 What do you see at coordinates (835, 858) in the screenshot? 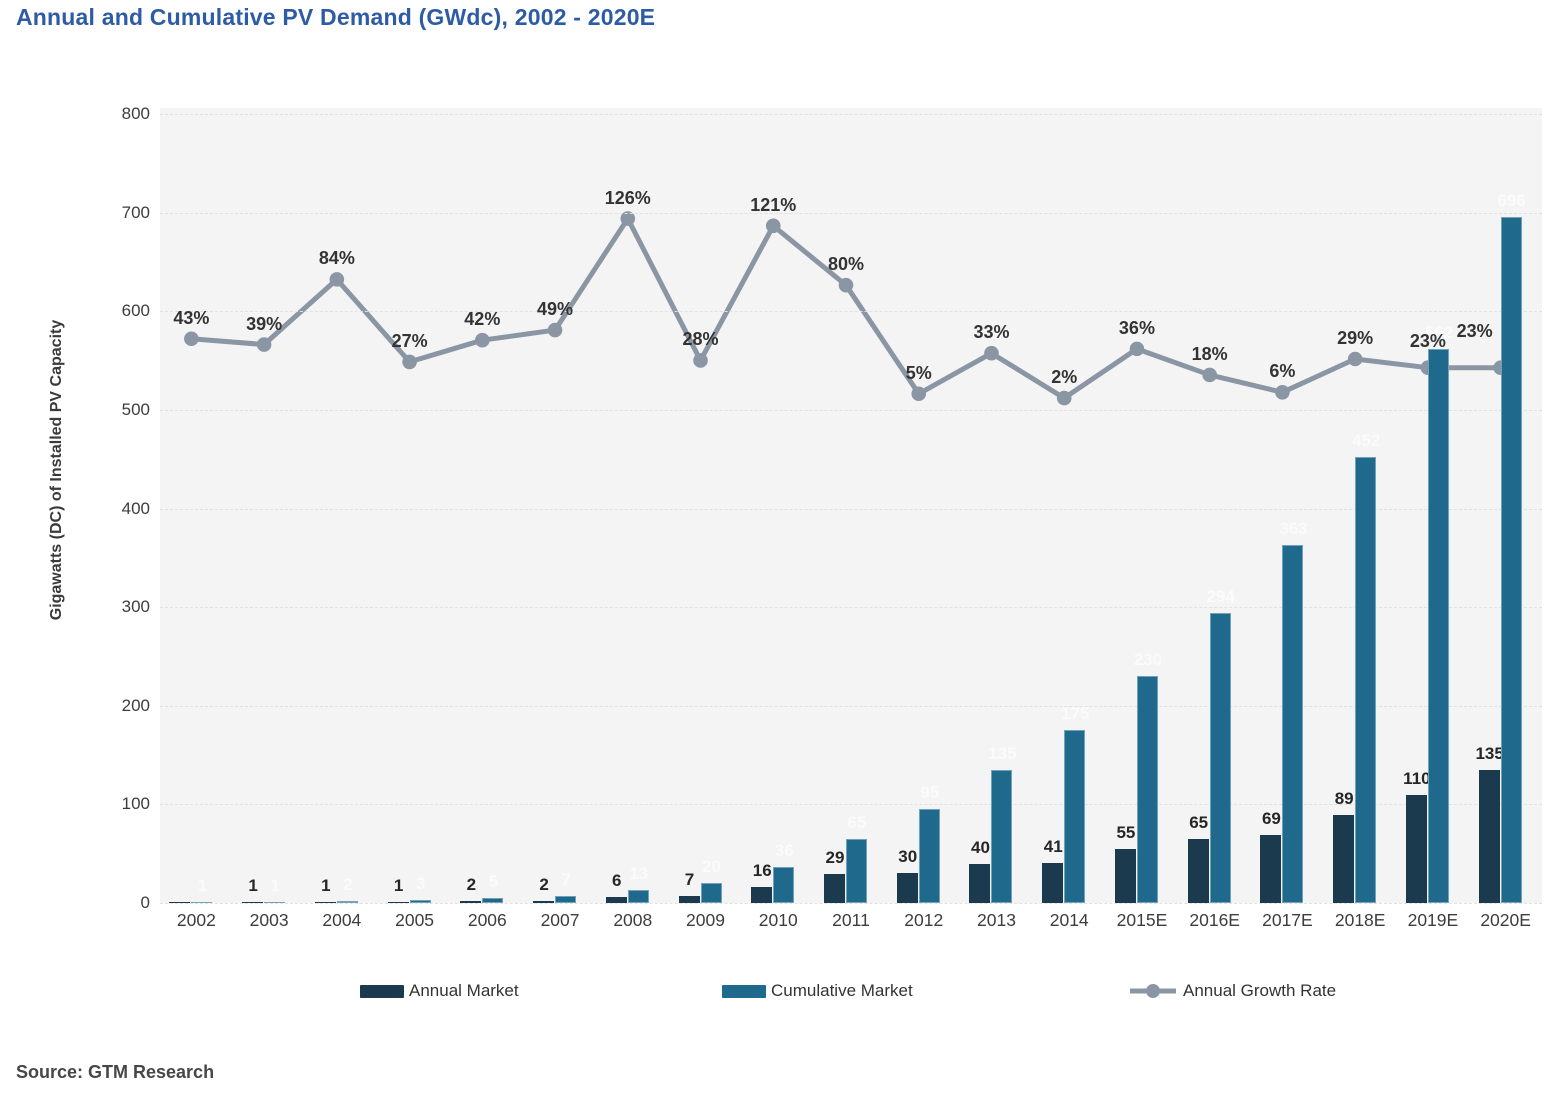
I see `annual-bar-label: 29` at bounding box center [835, 858].